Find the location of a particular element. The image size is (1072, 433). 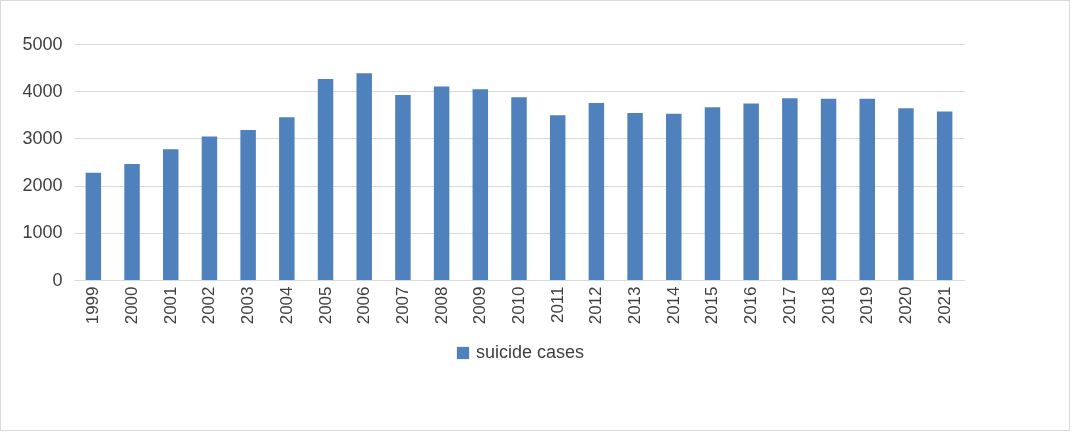

x-tick-label: 2010 is located at coordinates (518, 305).